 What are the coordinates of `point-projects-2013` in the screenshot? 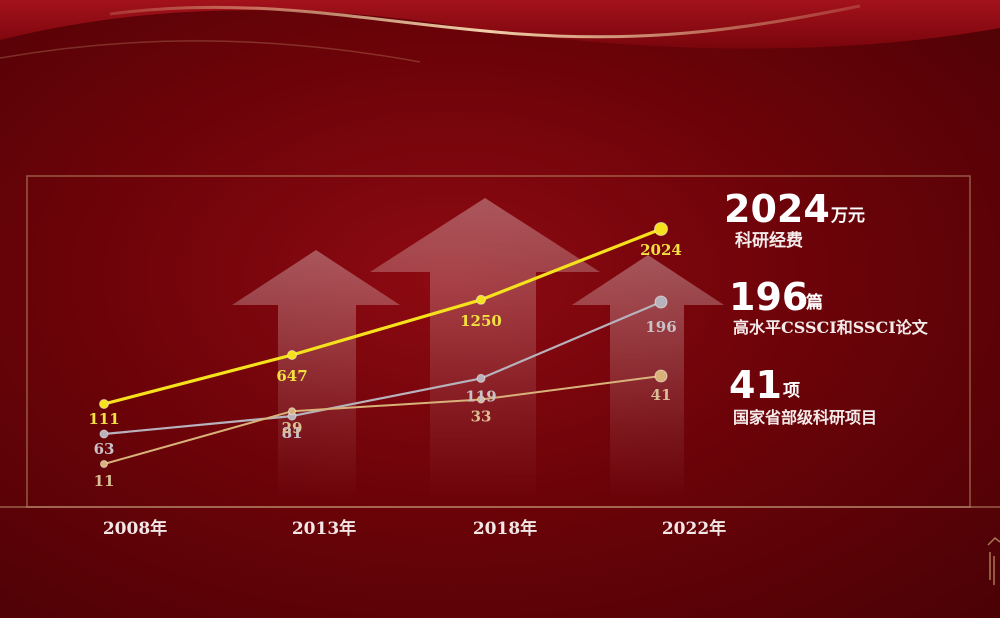 It's located at (292, 411).